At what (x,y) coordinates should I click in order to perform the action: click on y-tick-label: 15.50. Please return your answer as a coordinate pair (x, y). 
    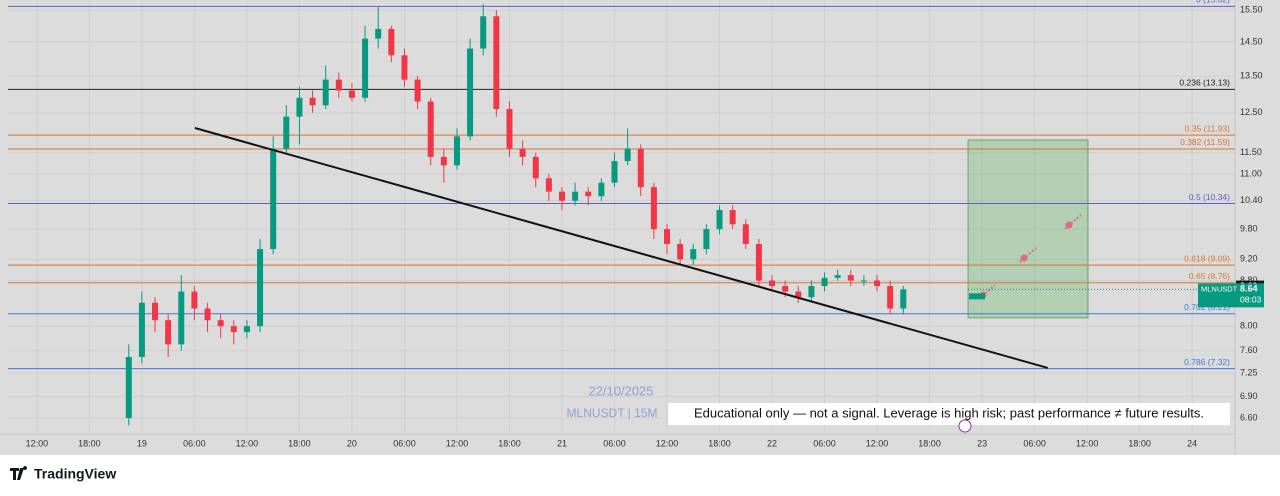
    Looking at the image, I should click on (1251, 9).